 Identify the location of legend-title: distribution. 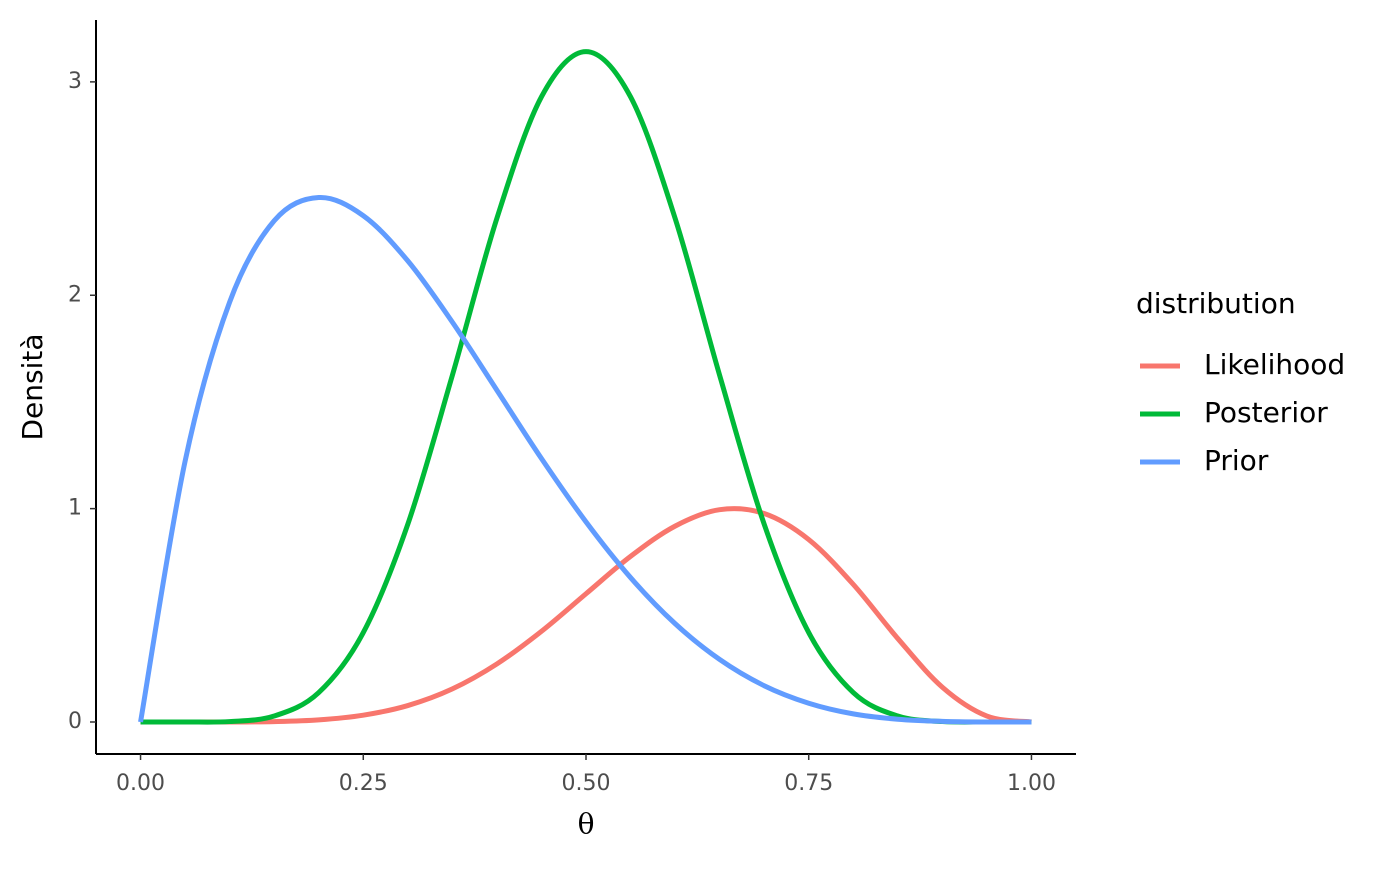
(1216, 303).